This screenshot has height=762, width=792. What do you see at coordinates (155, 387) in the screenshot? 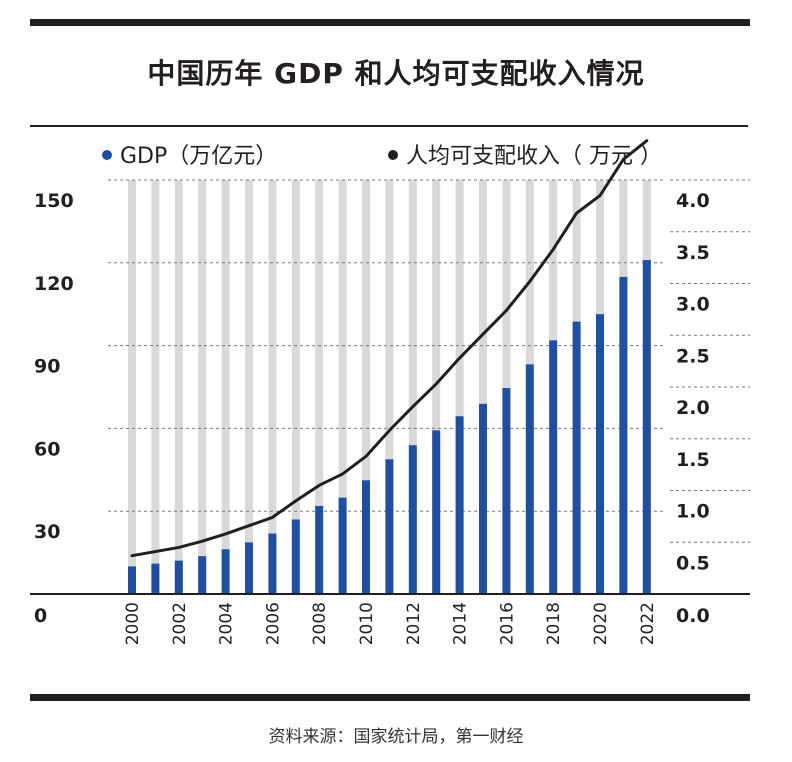
I see `bar-track-2001` at bounding box center [155, 387].